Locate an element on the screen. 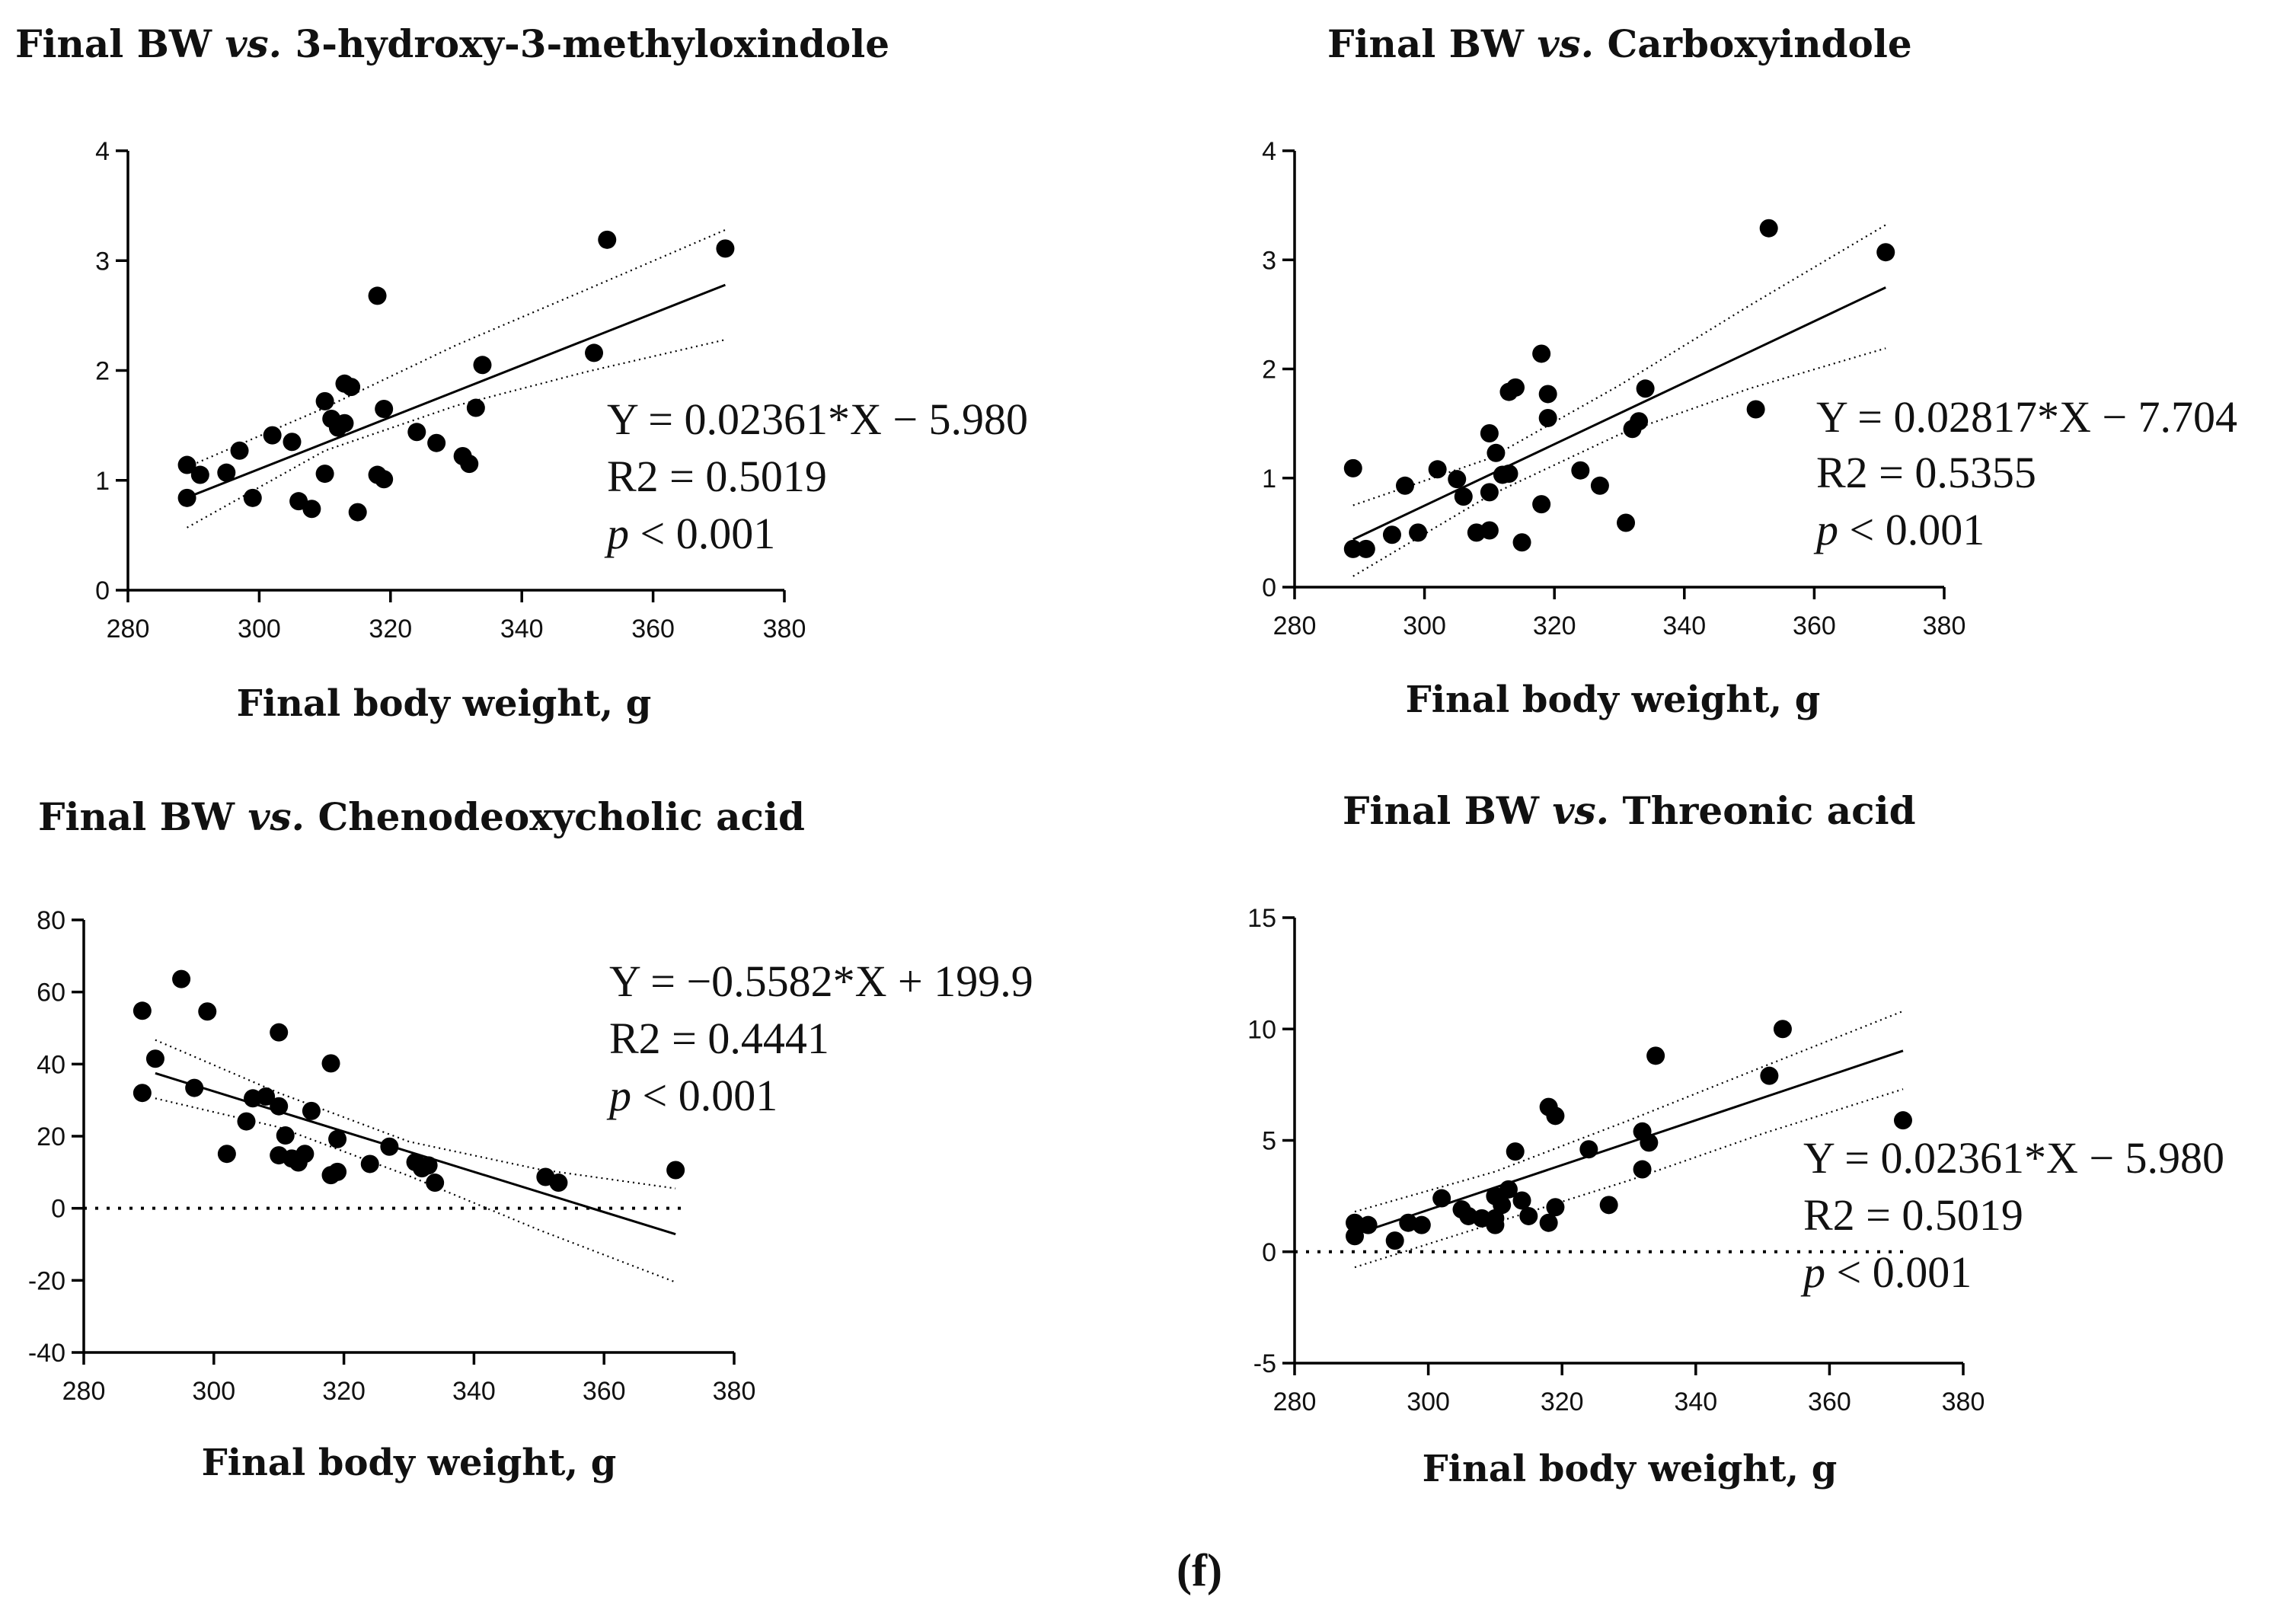  plot-area: -5 0 5 10 15 280 300 320 340 360 380 is located at coordinates (1616, 1160).